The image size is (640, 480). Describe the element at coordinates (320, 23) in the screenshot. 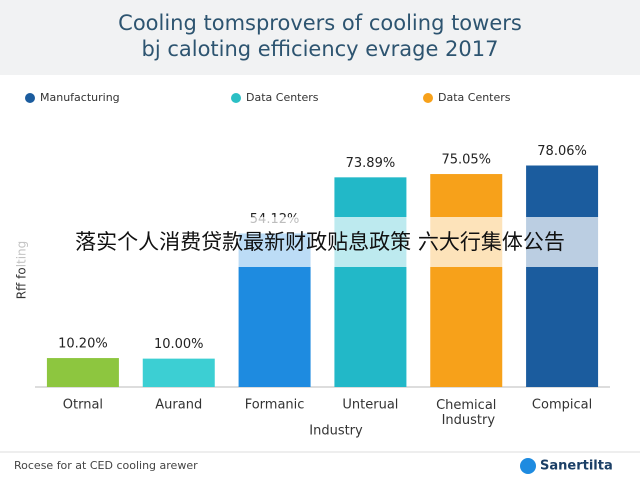

I see `chart-title: Cooling tomsprovers of cooling towers` at that location.